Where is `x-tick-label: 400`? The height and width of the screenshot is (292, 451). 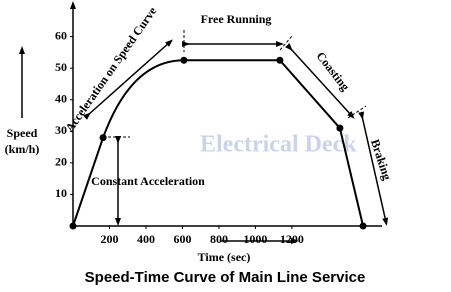 x-tick-label: 400 is located at coordinates (146, 239).